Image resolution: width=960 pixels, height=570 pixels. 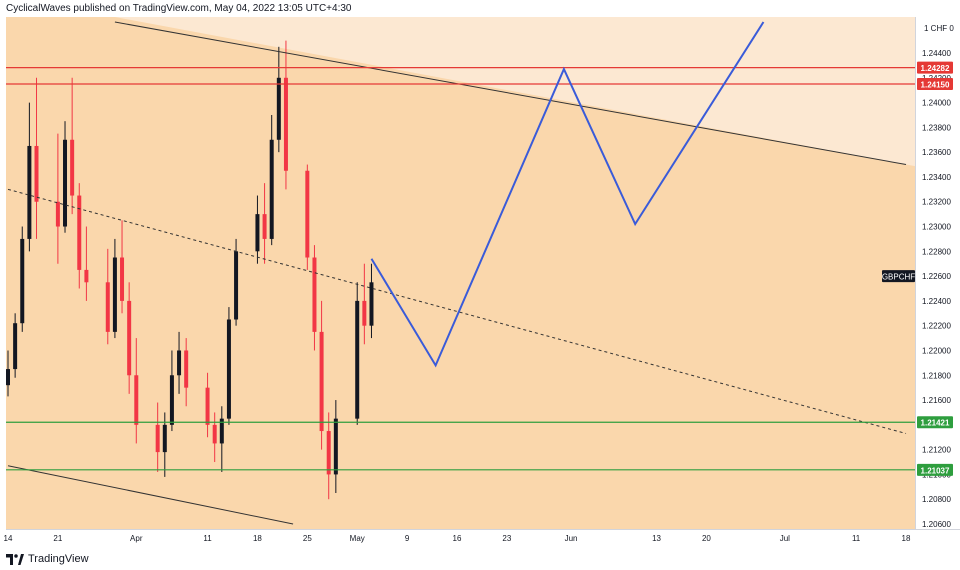 What do you see at coordinates (57, 538) in the screenshot?
I see `x-tick-label: 21` at bounding box center [57, 538].